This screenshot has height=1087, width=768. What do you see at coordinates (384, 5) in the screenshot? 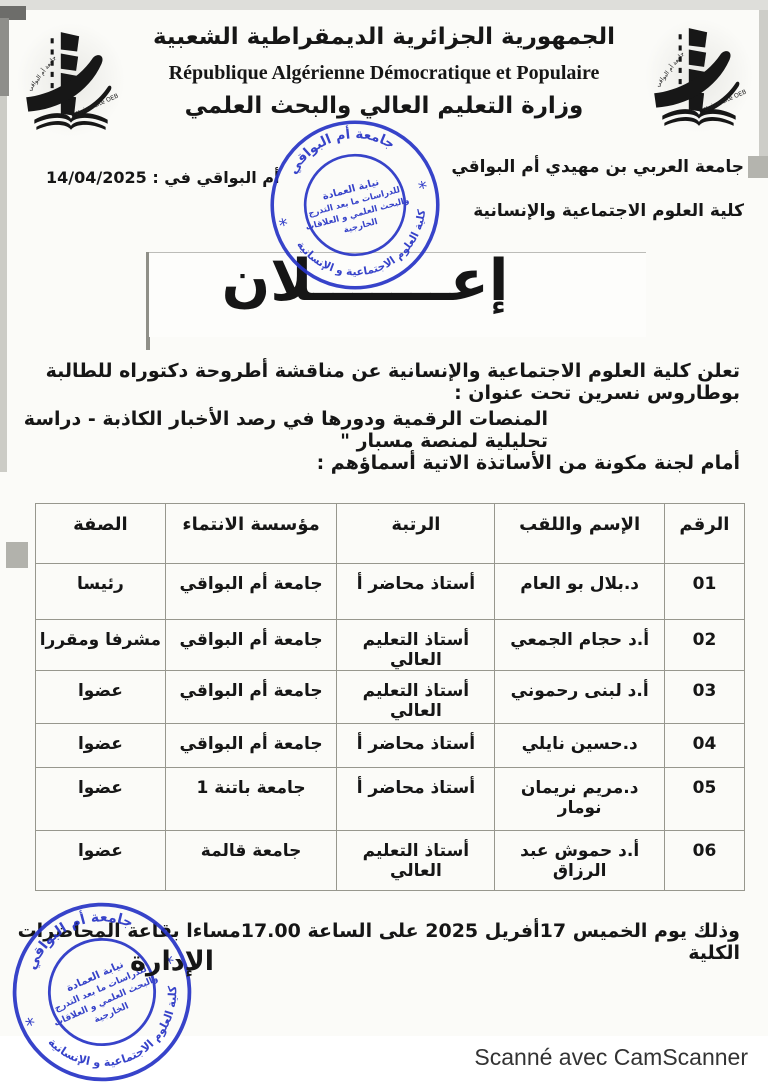
I see `scan-artifact-top-strip` at bounding box center [384, 5].